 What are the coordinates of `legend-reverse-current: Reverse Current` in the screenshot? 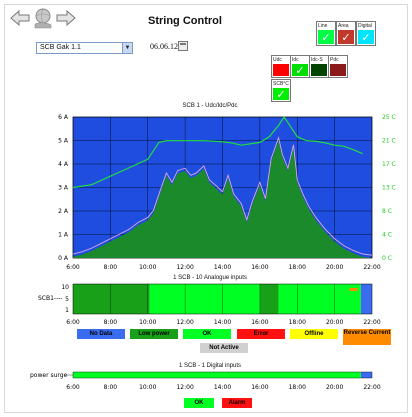 It's located at (367, 337).